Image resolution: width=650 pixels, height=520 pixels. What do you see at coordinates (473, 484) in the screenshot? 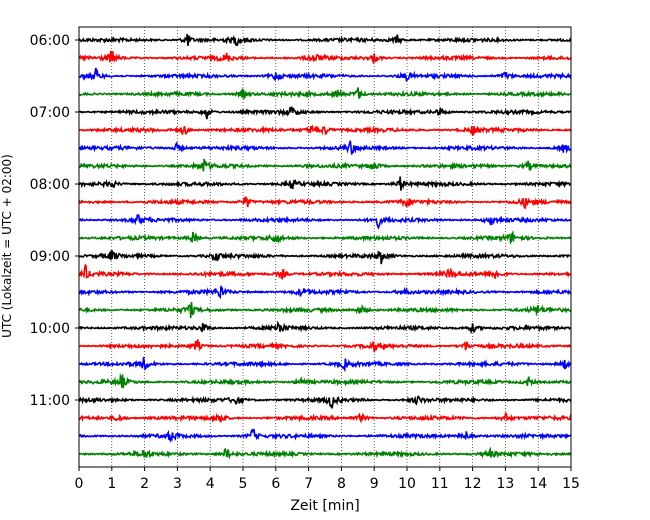
I see `x-tick-label: 12` at bounding box center [473, 484].